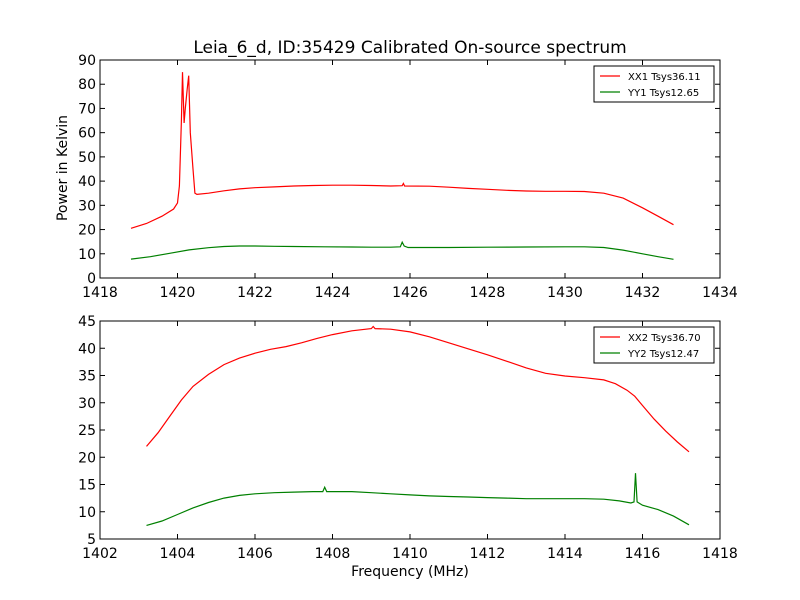 Image resolution: width=800 pixels, height=600 pixels. Describe the element at coordinates (255, 293) in the screenshot. I see `x-tick-label-0-2: 1422` at that location.